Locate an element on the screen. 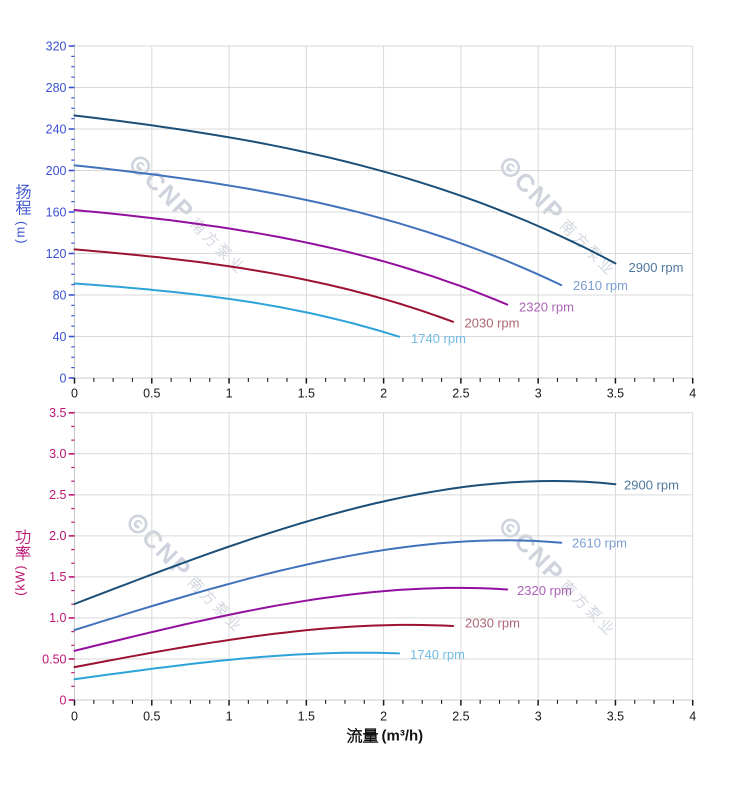 This screenshot has height=802, width=752. svg-text: 0.50 is located at coordinates (54, 659).